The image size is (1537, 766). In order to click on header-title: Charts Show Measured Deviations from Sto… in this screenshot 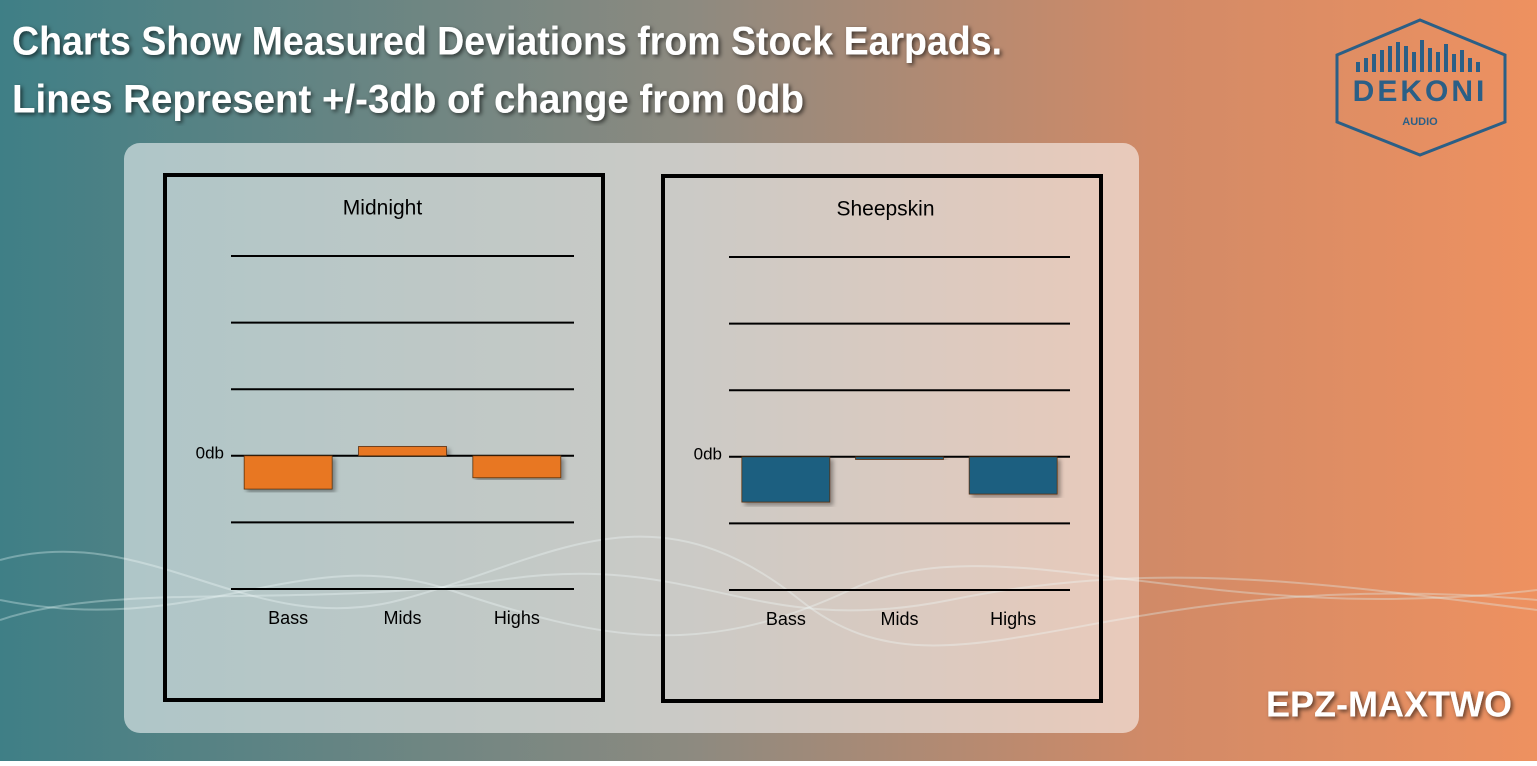, I will do `click(507, 42)`.